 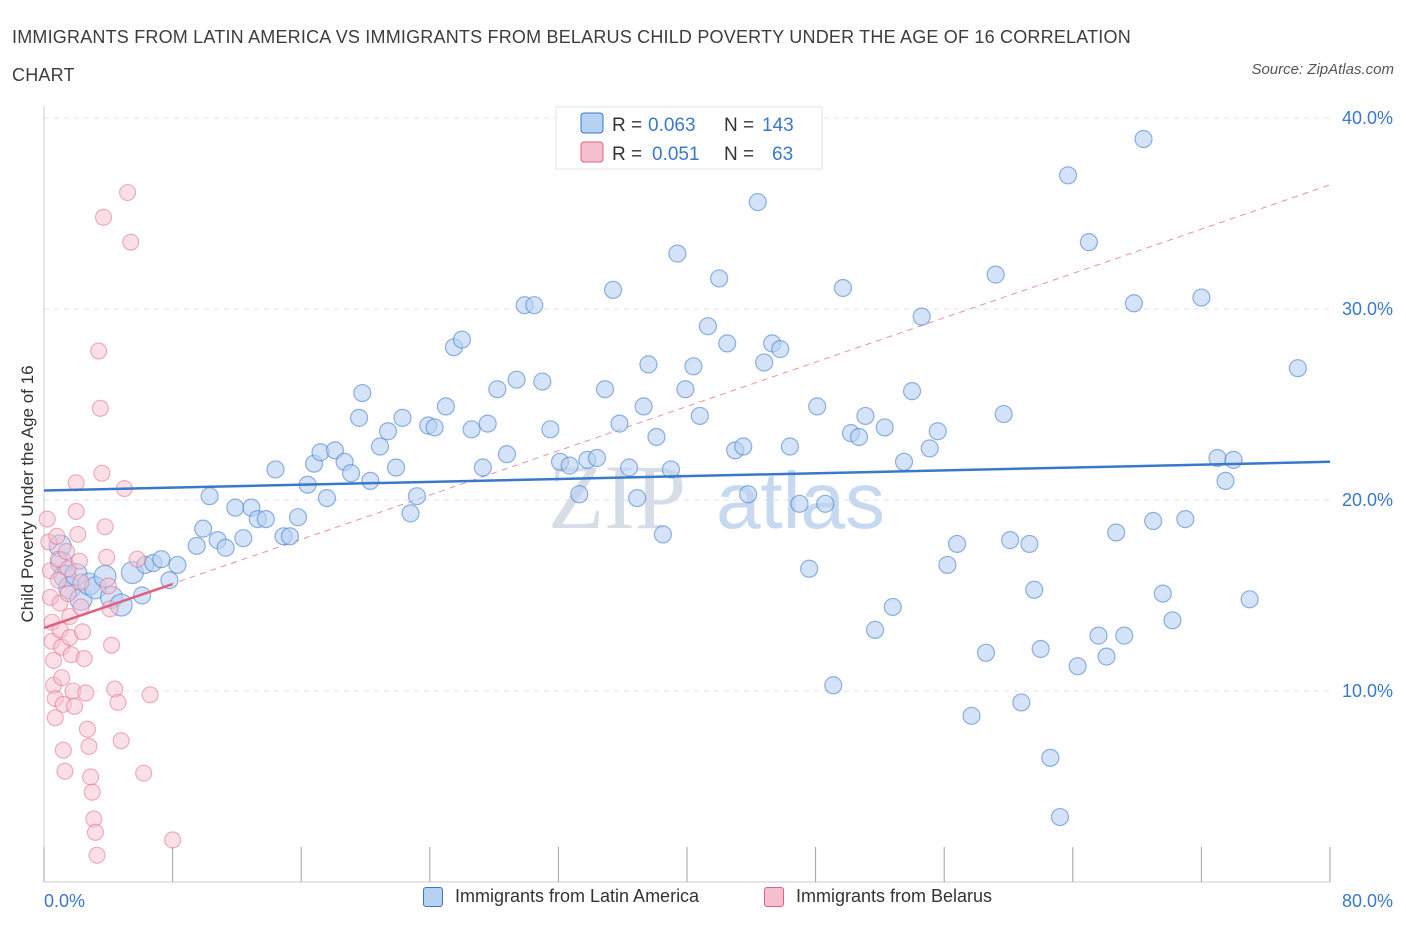 What do you see at coordinates (894, 896) in the screenshot?
I see `legend-label-belarus: Immigrants from Belarus` at bounding box center [894, 896].